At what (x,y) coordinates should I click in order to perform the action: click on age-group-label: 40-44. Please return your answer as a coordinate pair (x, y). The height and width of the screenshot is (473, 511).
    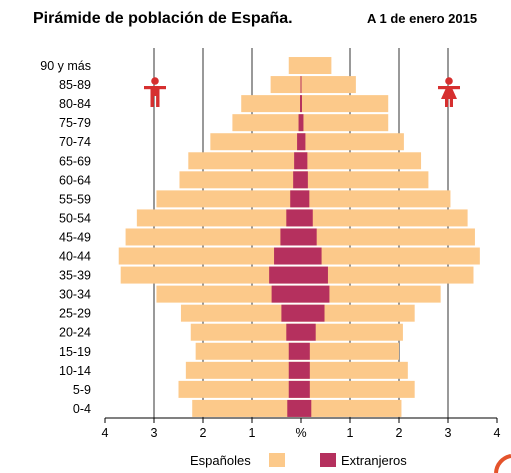
    Looking at the image, I should click on (75, 257).